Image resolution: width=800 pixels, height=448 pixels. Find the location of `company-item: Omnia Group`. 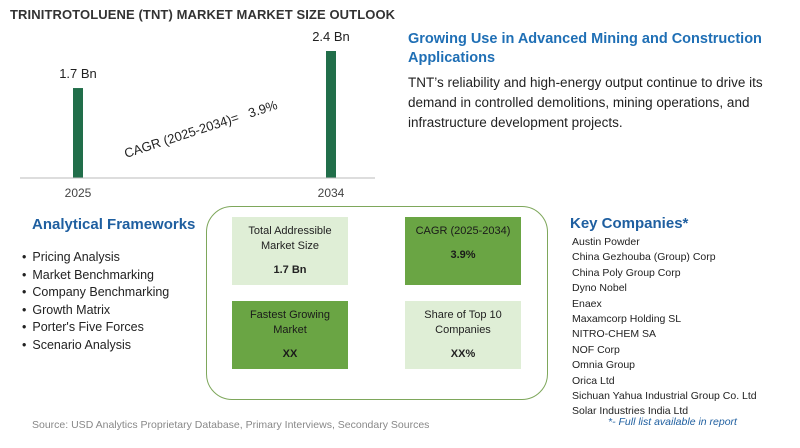

company-item: Omnia Group is located at coordinates (604, 365).